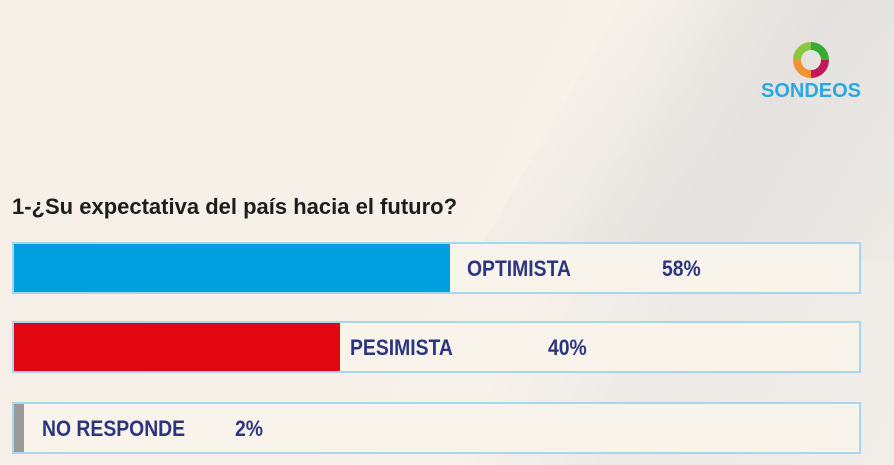  Describe the element at coordinates (232, 268) in the screenshot. I see `bar-fill-optimista` at that location.